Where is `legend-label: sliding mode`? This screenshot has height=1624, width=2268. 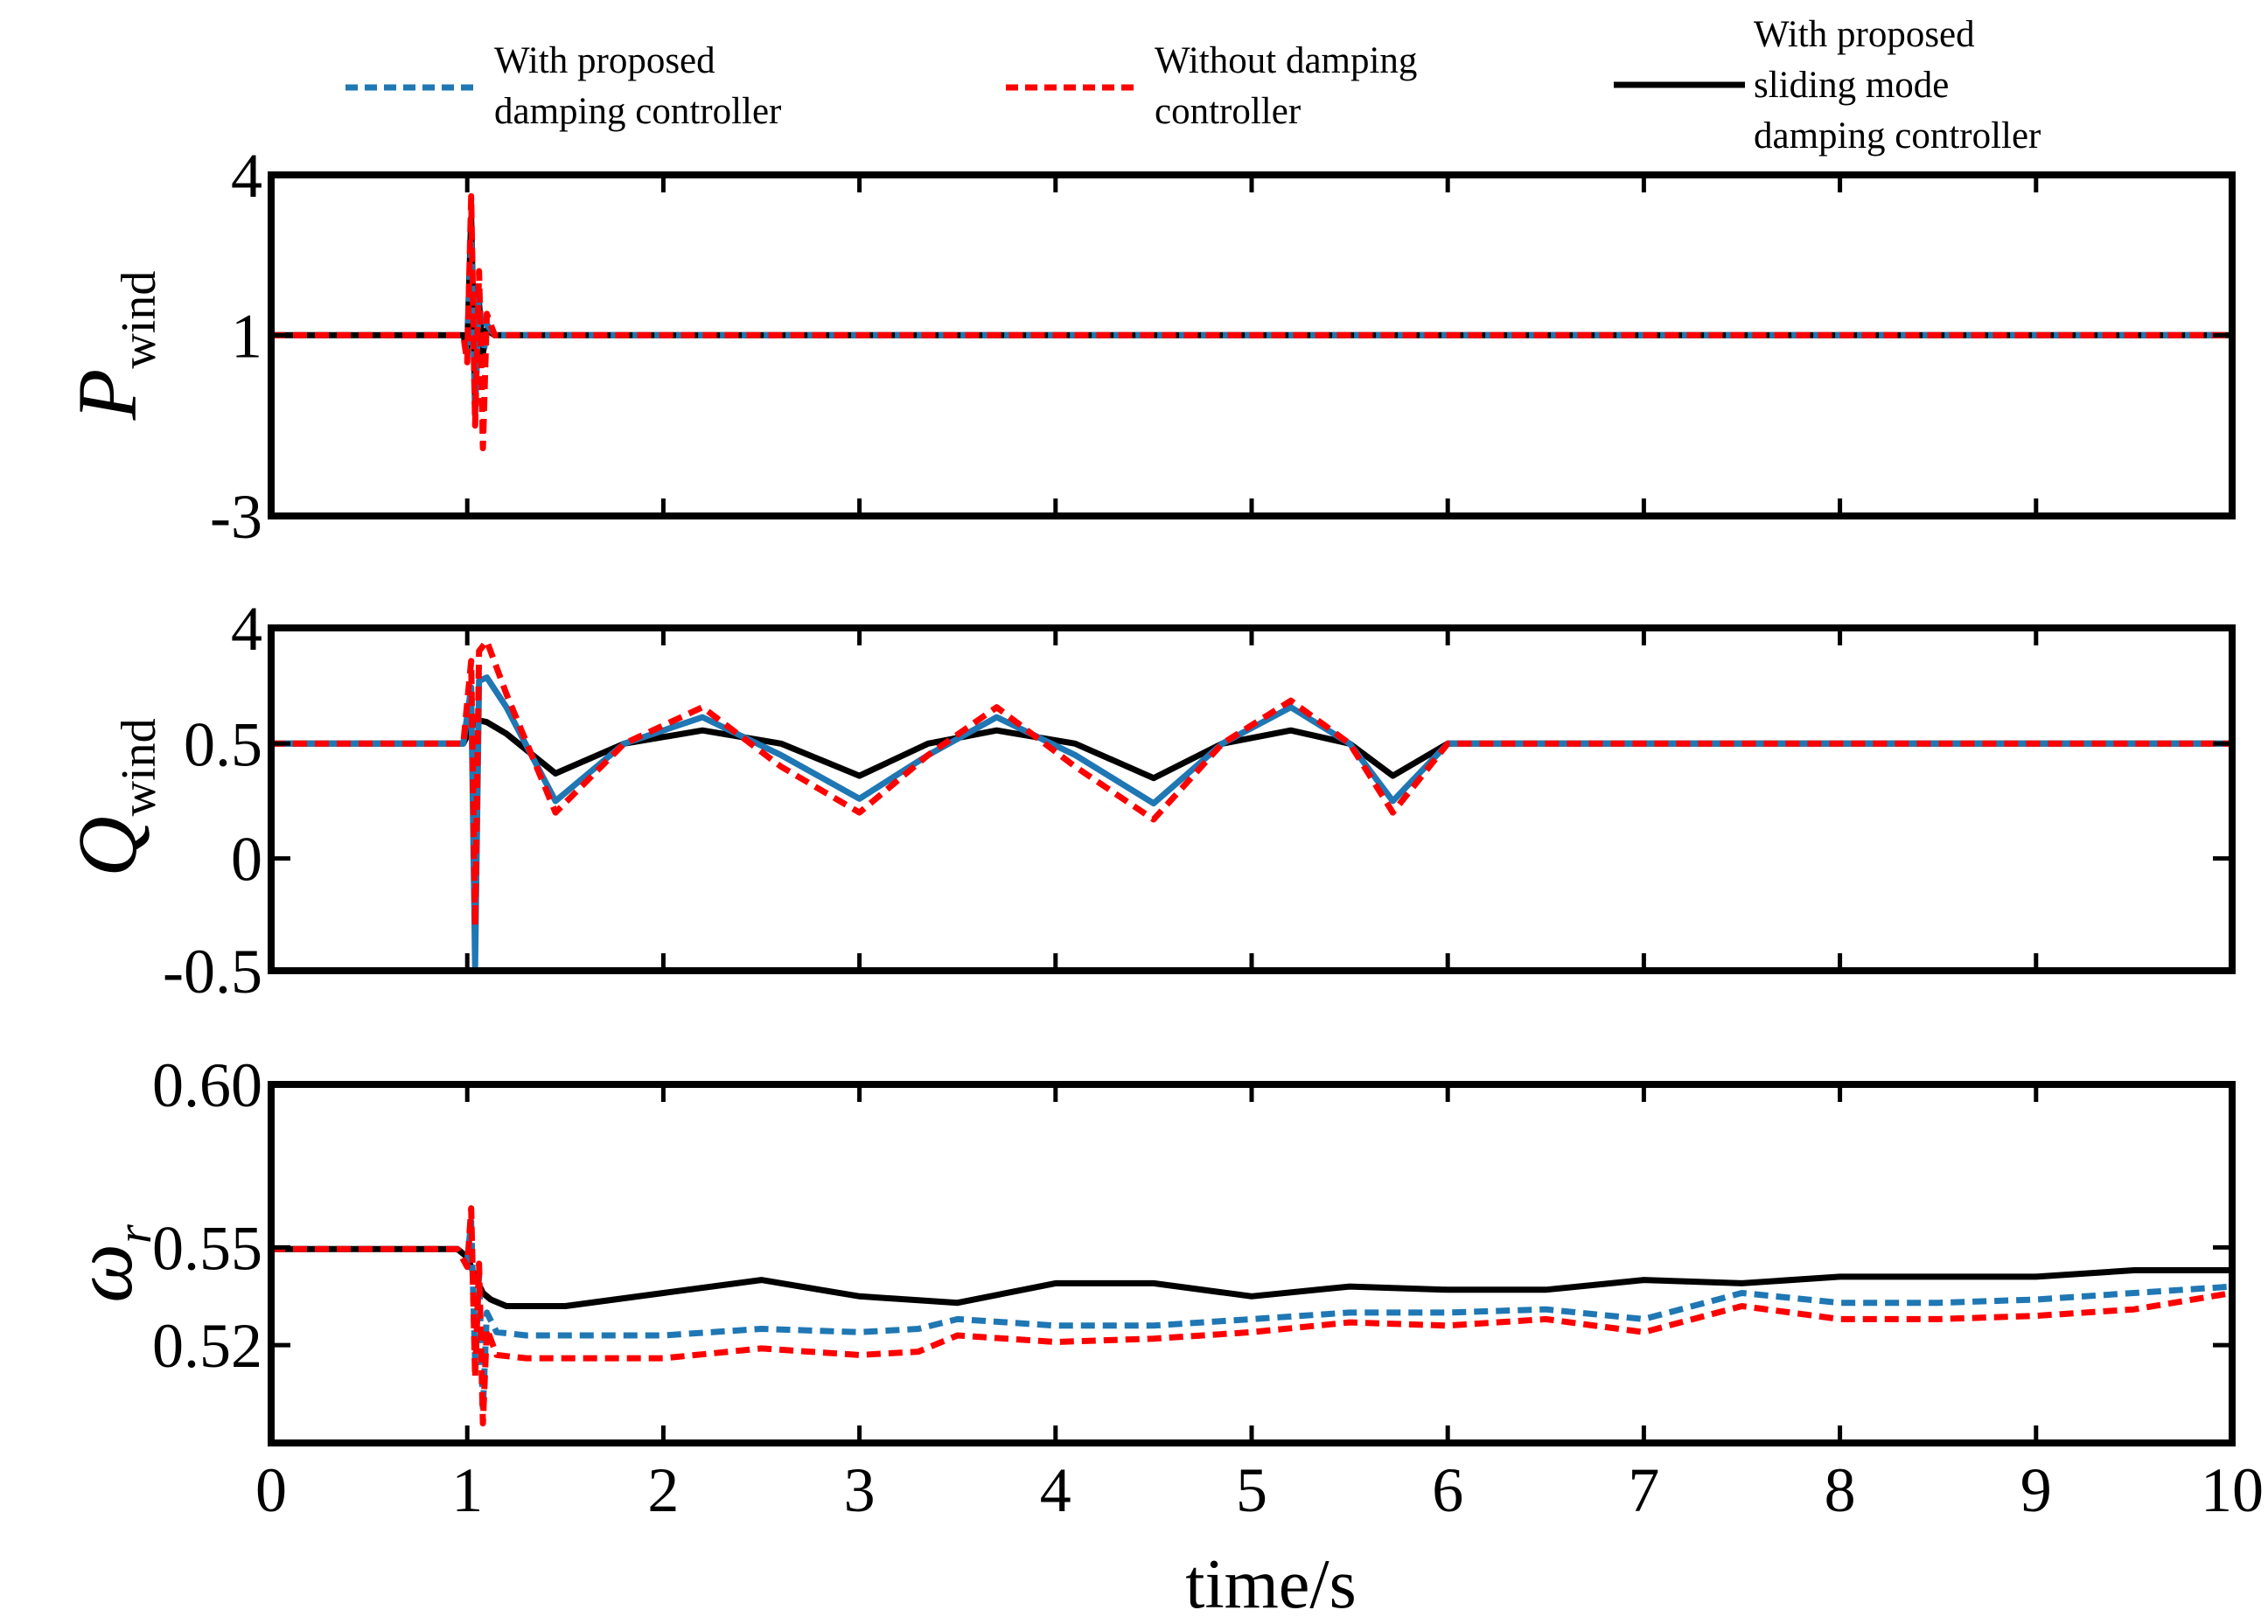
legend-label: sliding mode is located at coordinates (1851, 85).